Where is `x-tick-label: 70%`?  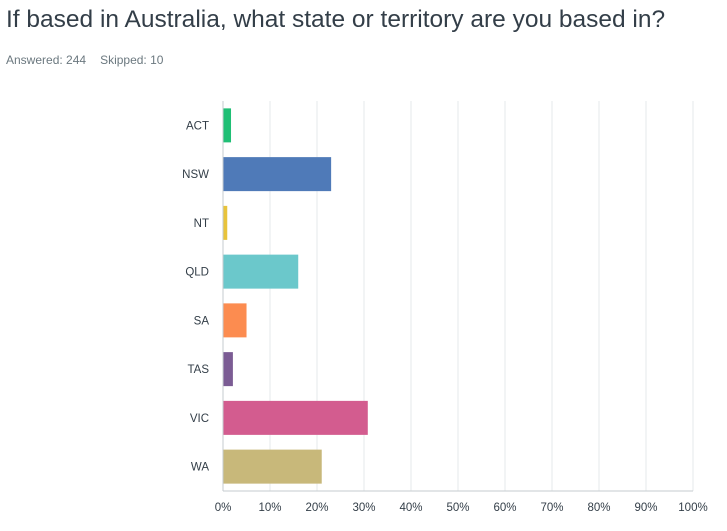 x-tick-label: 70% is located at coordinates (551, 508).